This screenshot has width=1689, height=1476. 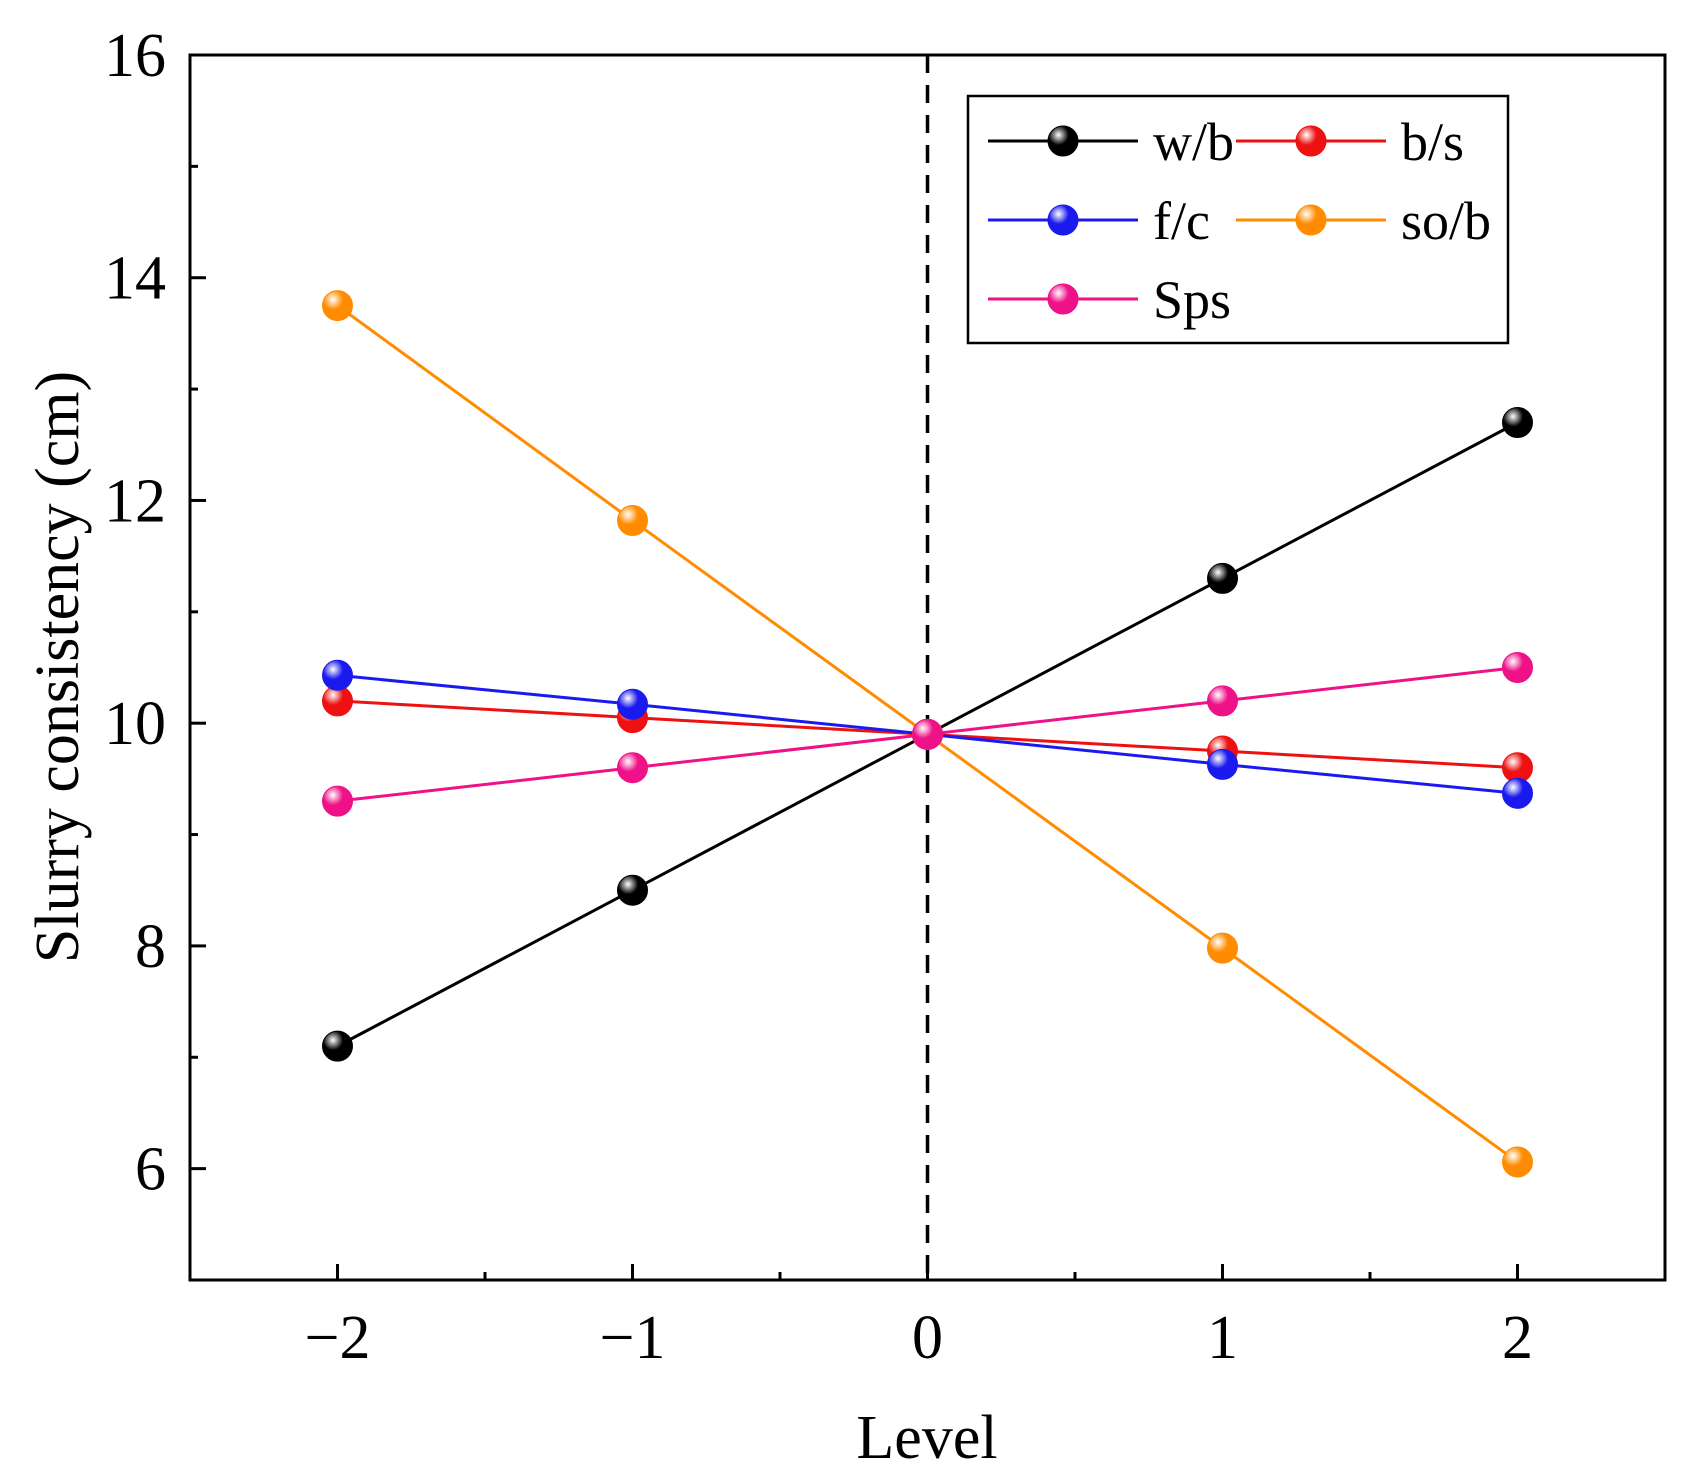 I want to click on legend-label-sps: Sps, so click(x=1192, y=300).